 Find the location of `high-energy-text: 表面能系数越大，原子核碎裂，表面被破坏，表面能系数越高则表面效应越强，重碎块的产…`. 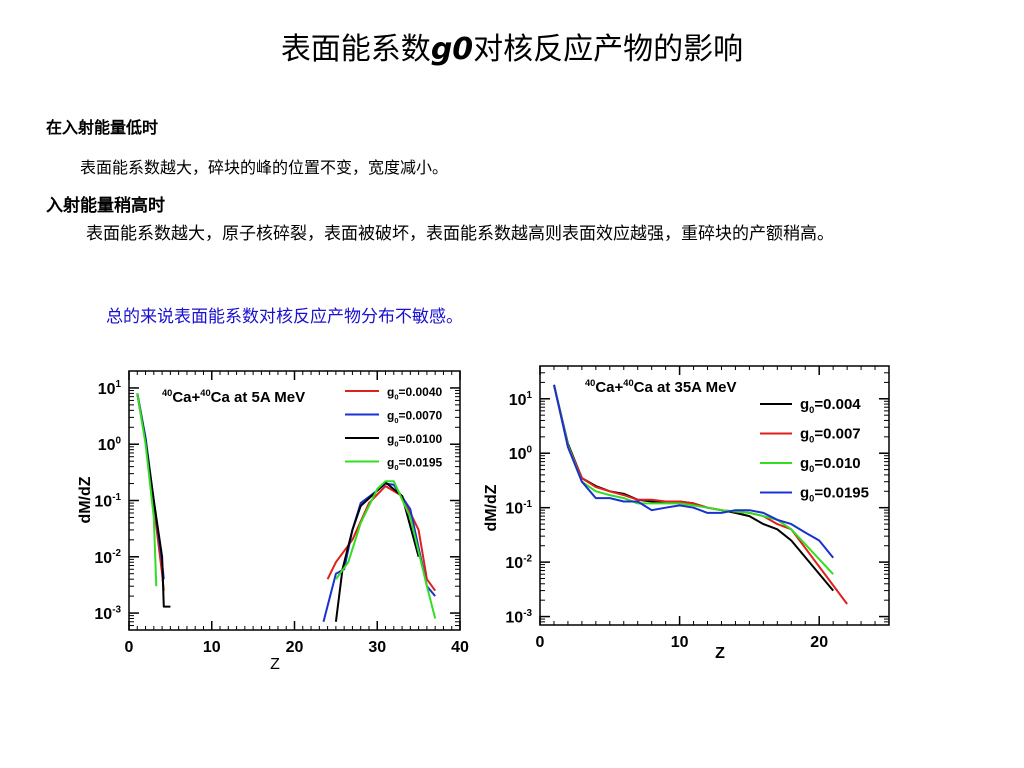

high-energy-text: 表面能系数越大，原子核碎裂，表面被破坏，表面能系数越高则表面效应越强，重碎块的产… is located at coordinates (460, 234).